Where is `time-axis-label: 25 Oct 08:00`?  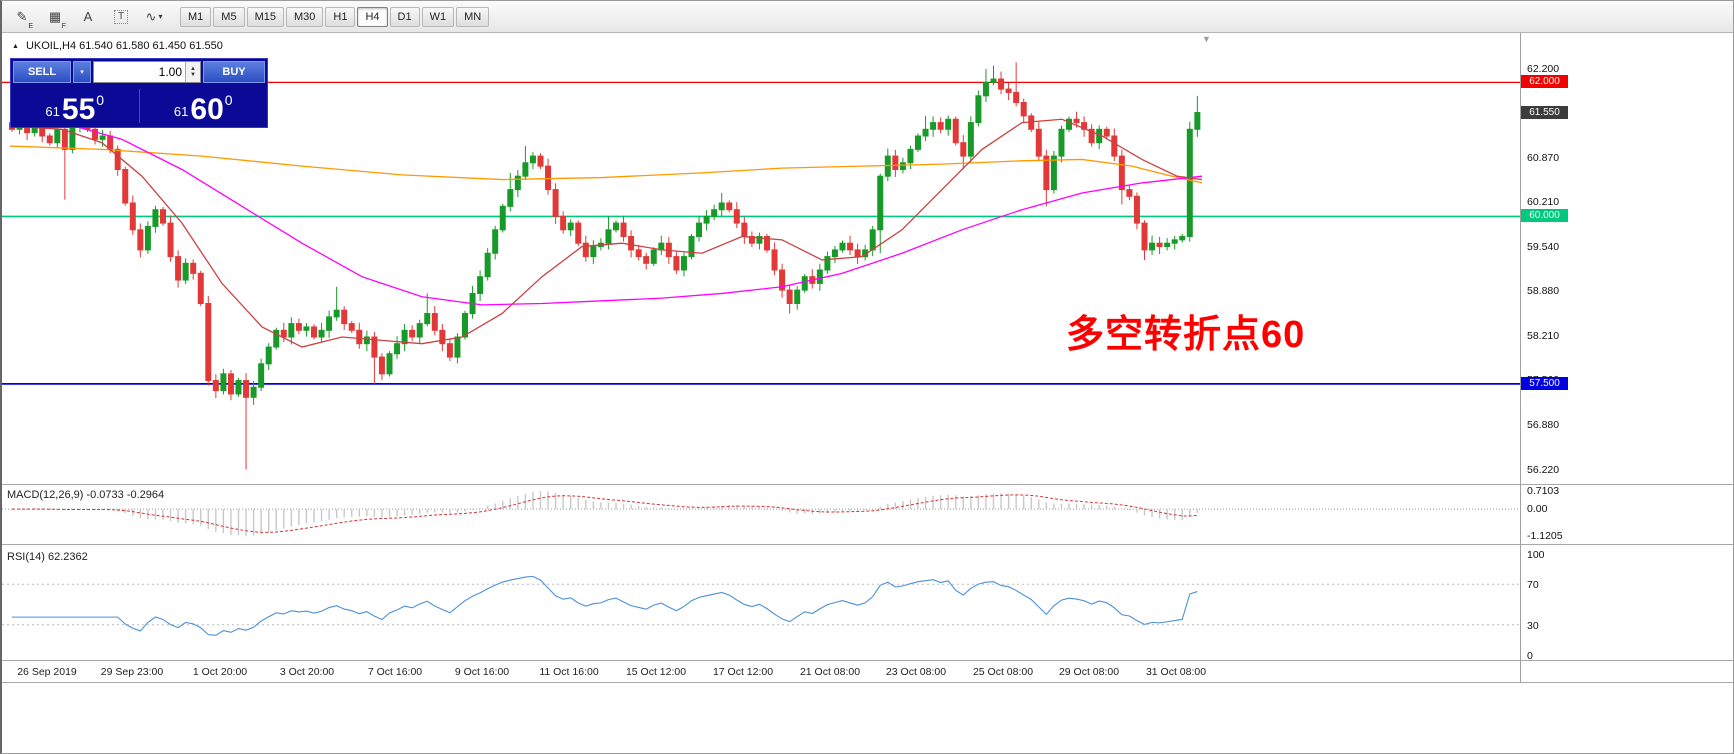
time-axis-label: 25 Oct 08:00 is located at coordinates (1003, 672).